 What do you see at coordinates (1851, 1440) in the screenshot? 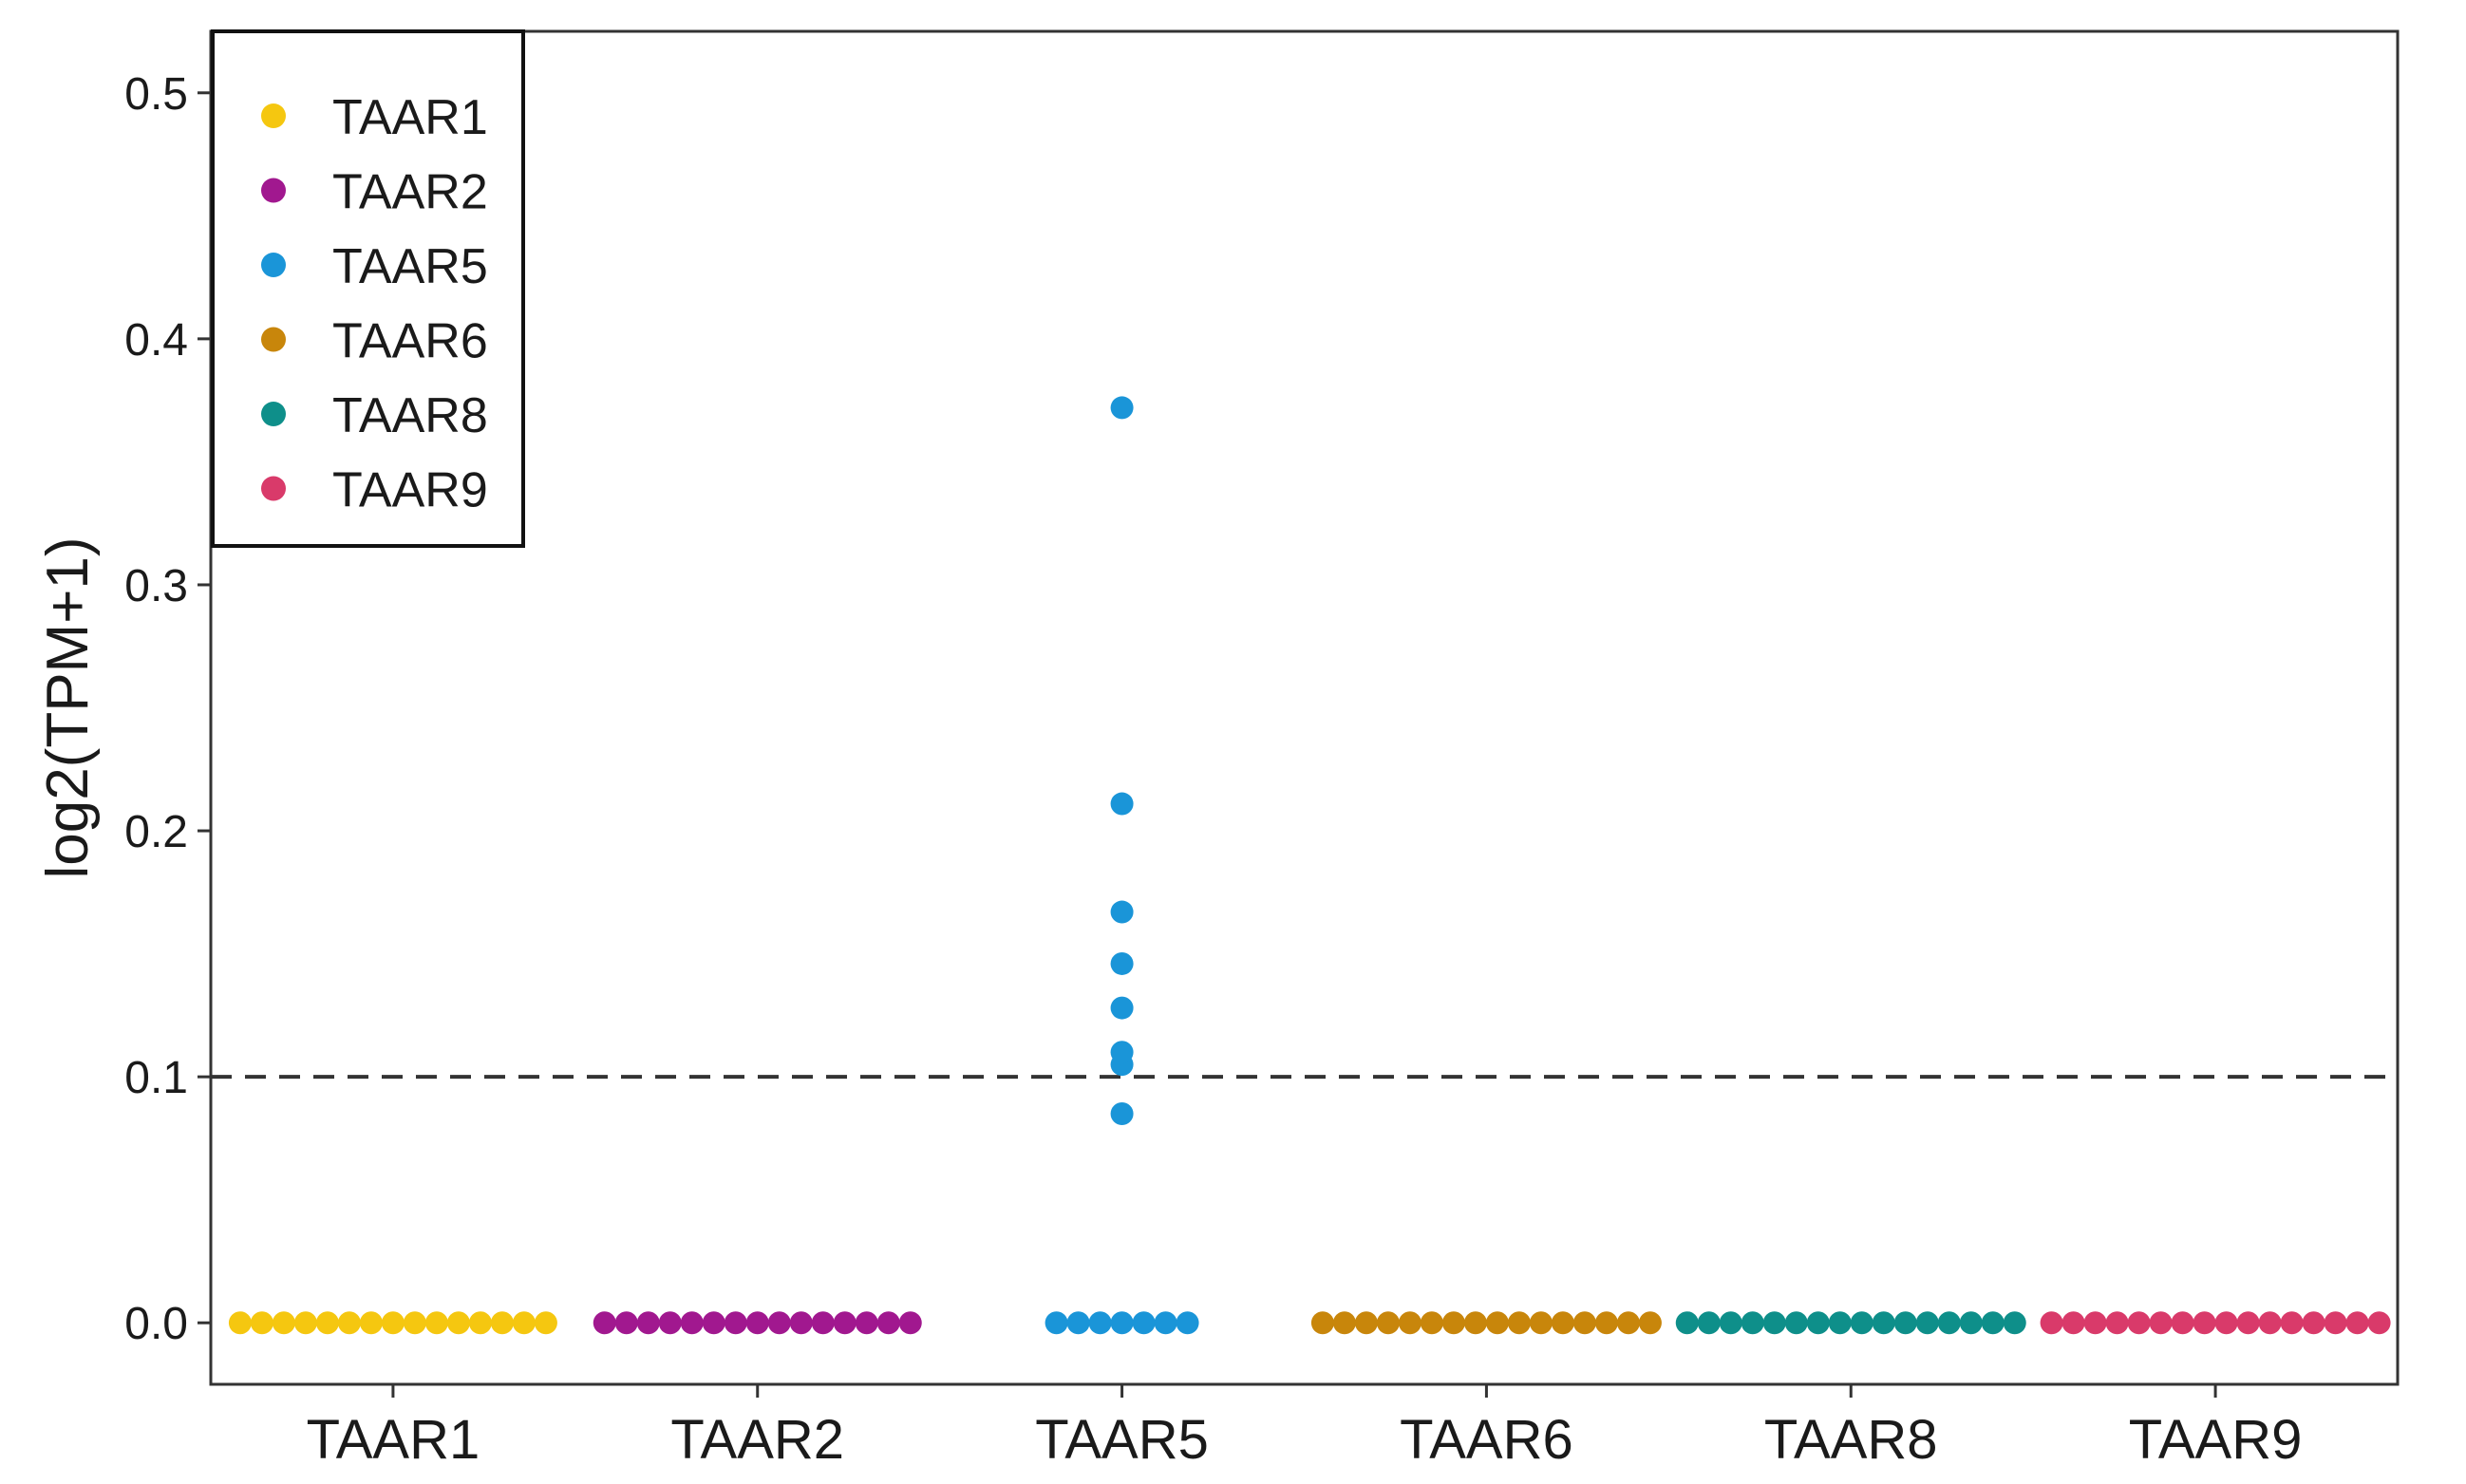
I see `x-category-label: TAAR8` at bounding box center [1851, 1440].